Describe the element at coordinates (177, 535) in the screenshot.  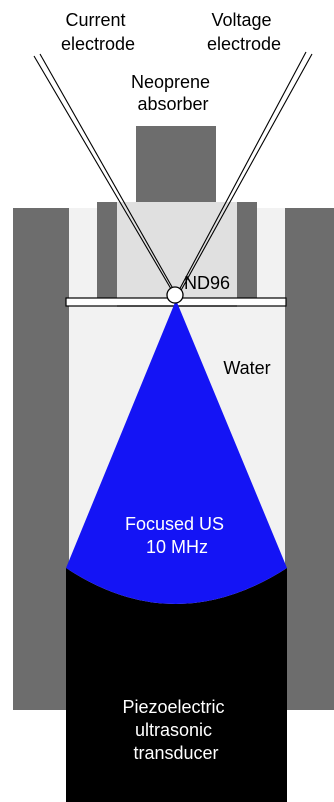
I see `focused-us-label: Focused US 10 MHz` at that location.